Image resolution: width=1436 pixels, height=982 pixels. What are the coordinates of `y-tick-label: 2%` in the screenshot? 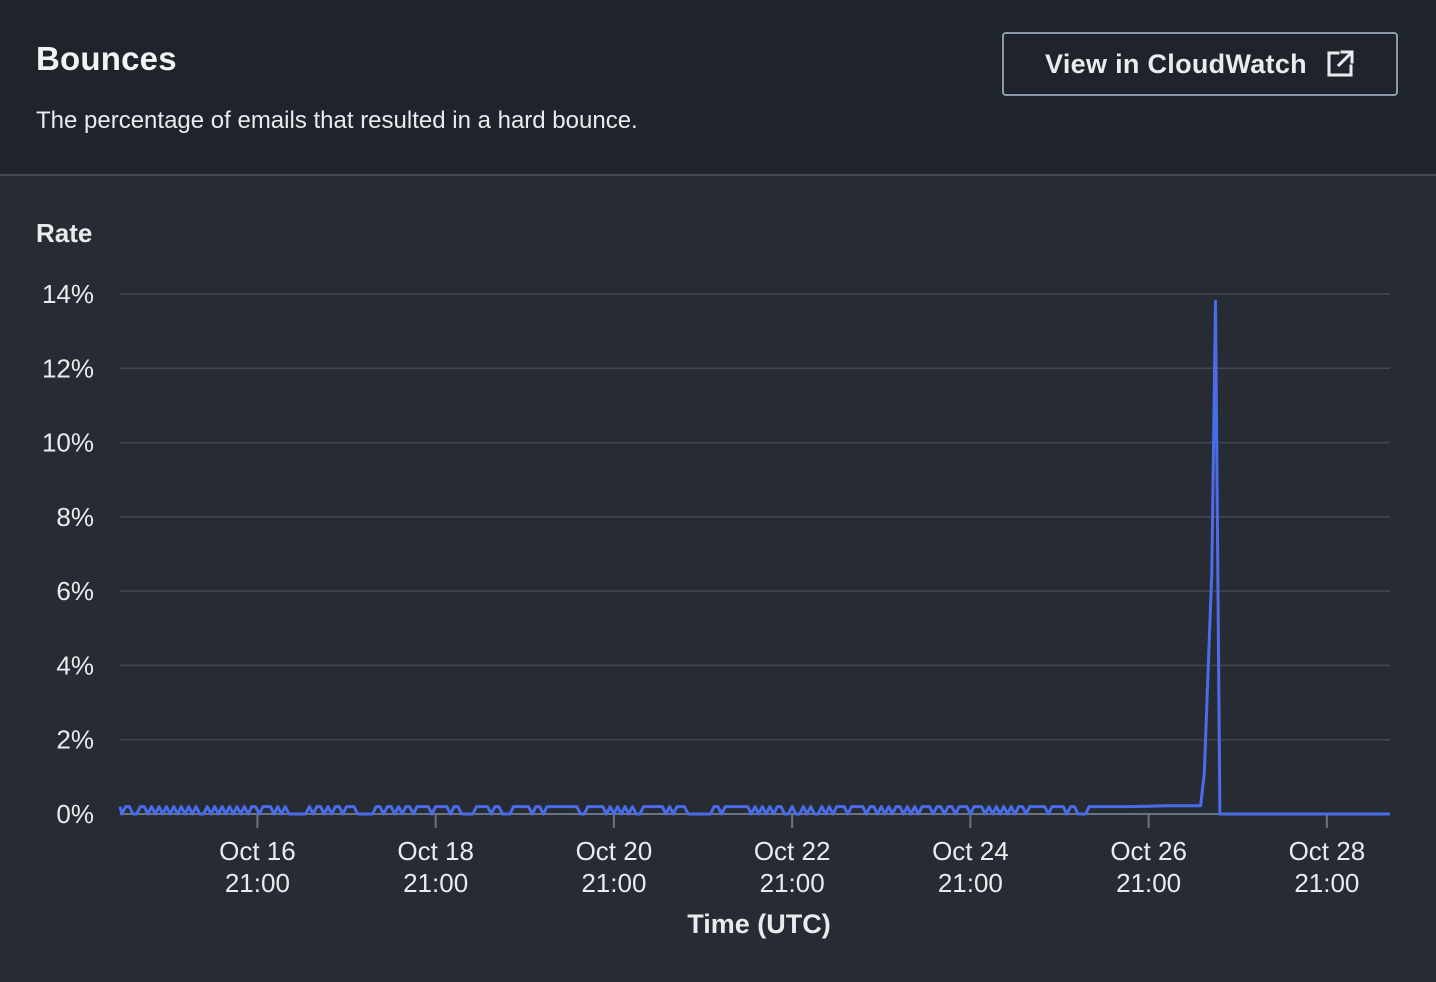 It's located at (75, 740).